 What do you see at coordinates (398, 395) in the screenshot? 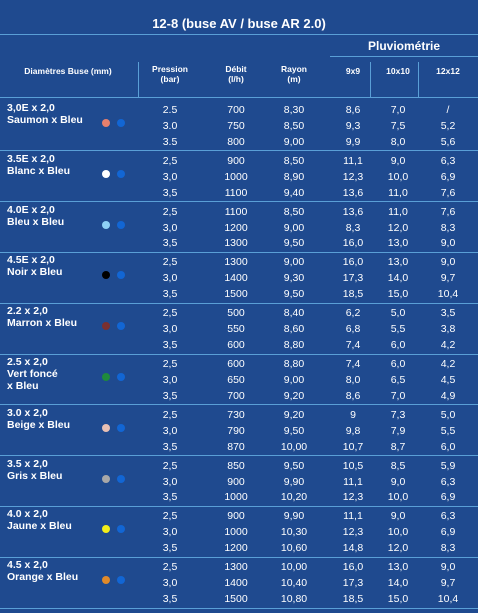
I see `table-cell-p10: 7,0` at bounding box center [398, 395].